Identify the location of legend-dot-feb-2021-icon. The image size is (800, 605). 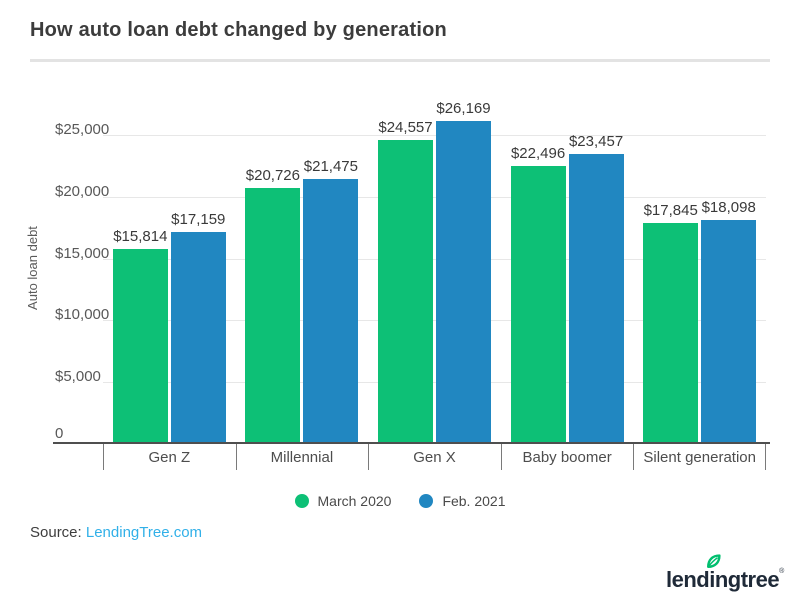
(426, 501).